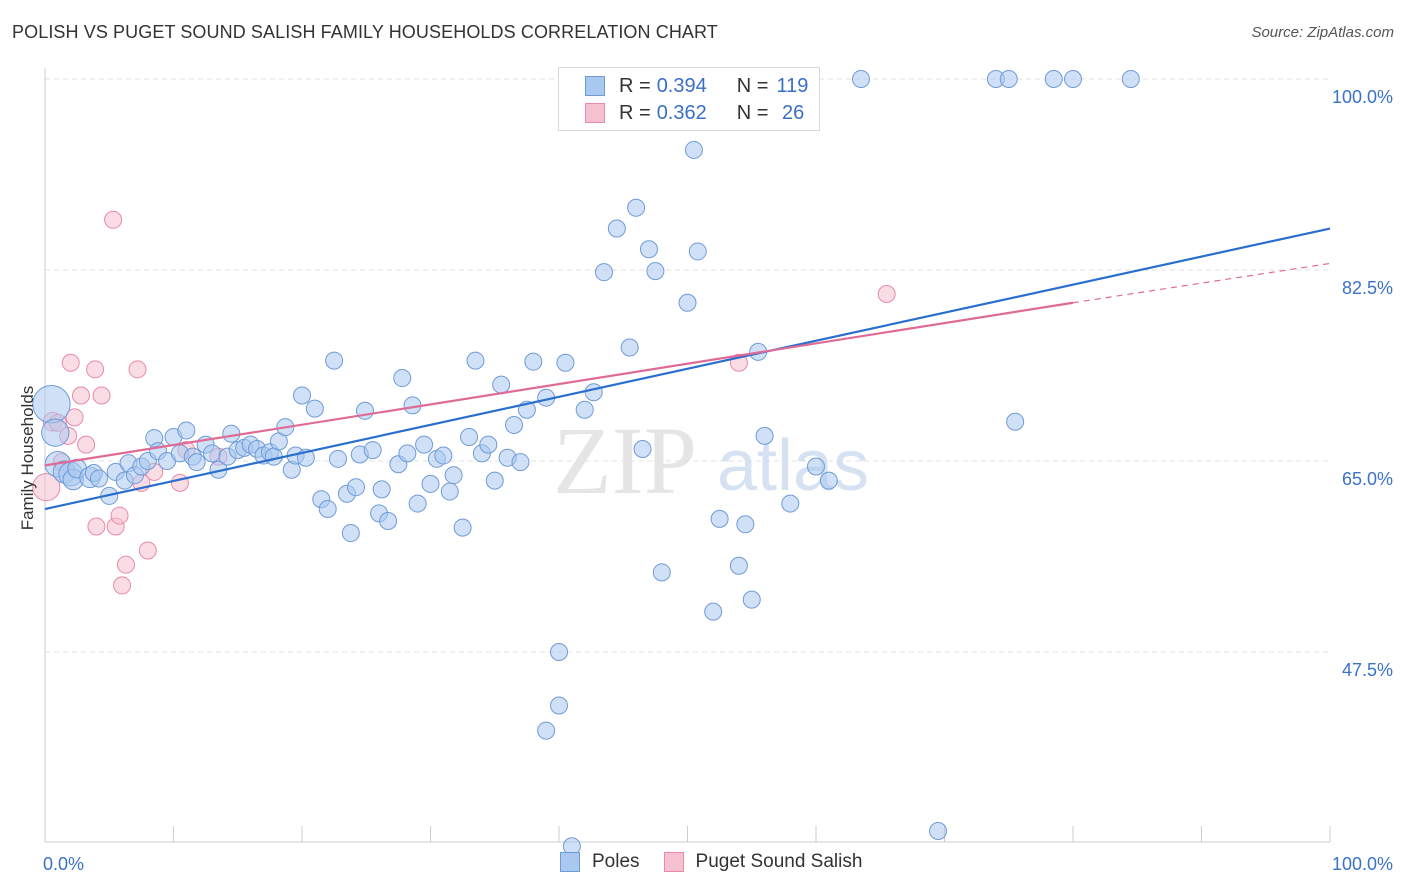 This screenshot has width=1406, height=892. Describe the element at coordinates (779, 861) in the screenshot. I see `legend-label-salish: Puget Sound Salish` at that location.